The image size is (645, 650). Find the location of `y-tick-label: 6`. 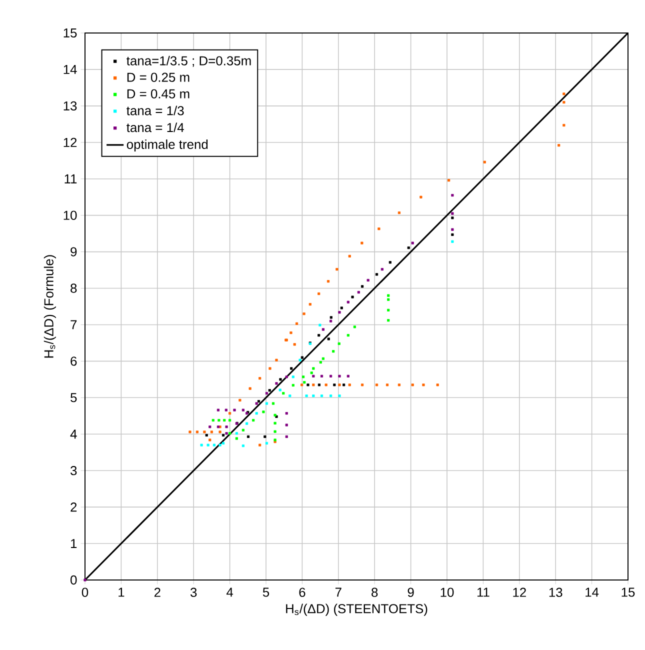

y-tick-label: 6 is located at coordinates (73, 361).